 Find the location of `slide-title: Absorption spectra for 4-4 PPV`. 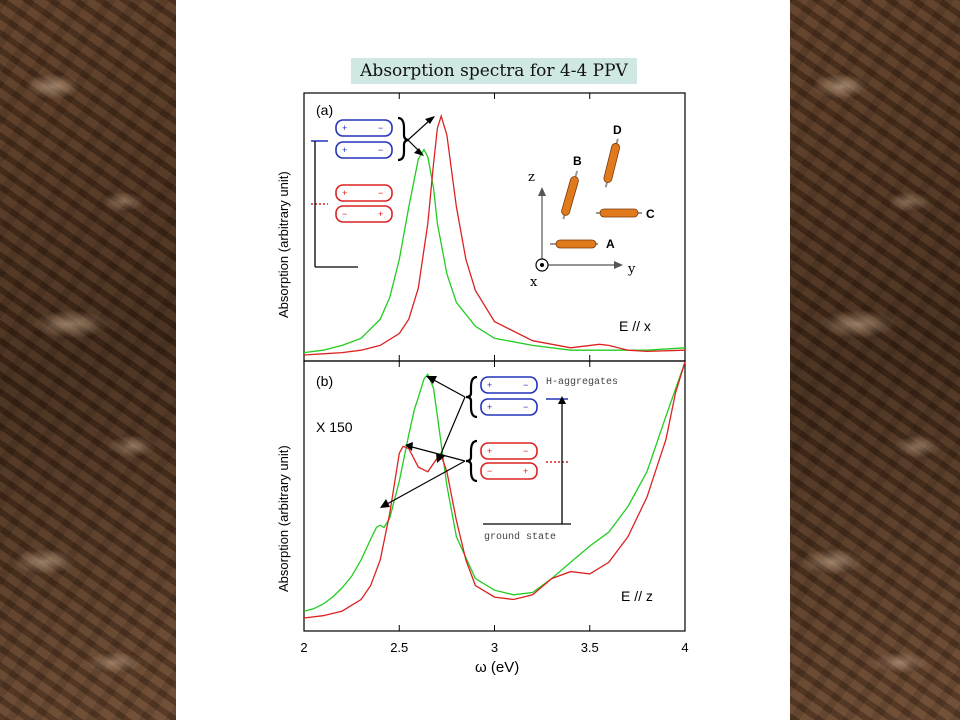

slide-title: Absorption spectra for 4-4 PPV is located at coordinates (494, 71).